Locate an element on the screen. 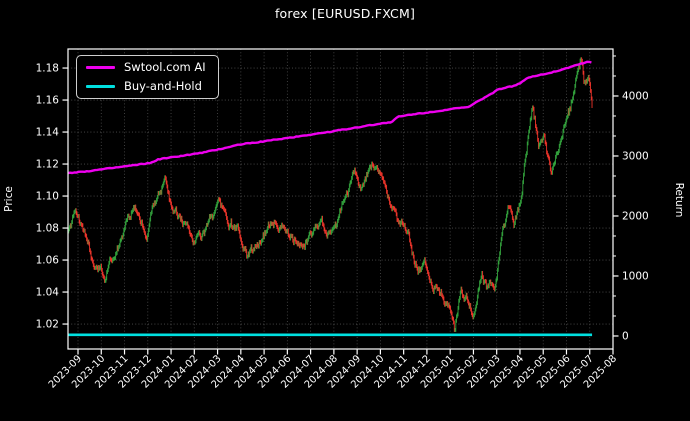 The image size is (690, 421). price-tick-label: 1.14 is located at coordinates (48, 133).